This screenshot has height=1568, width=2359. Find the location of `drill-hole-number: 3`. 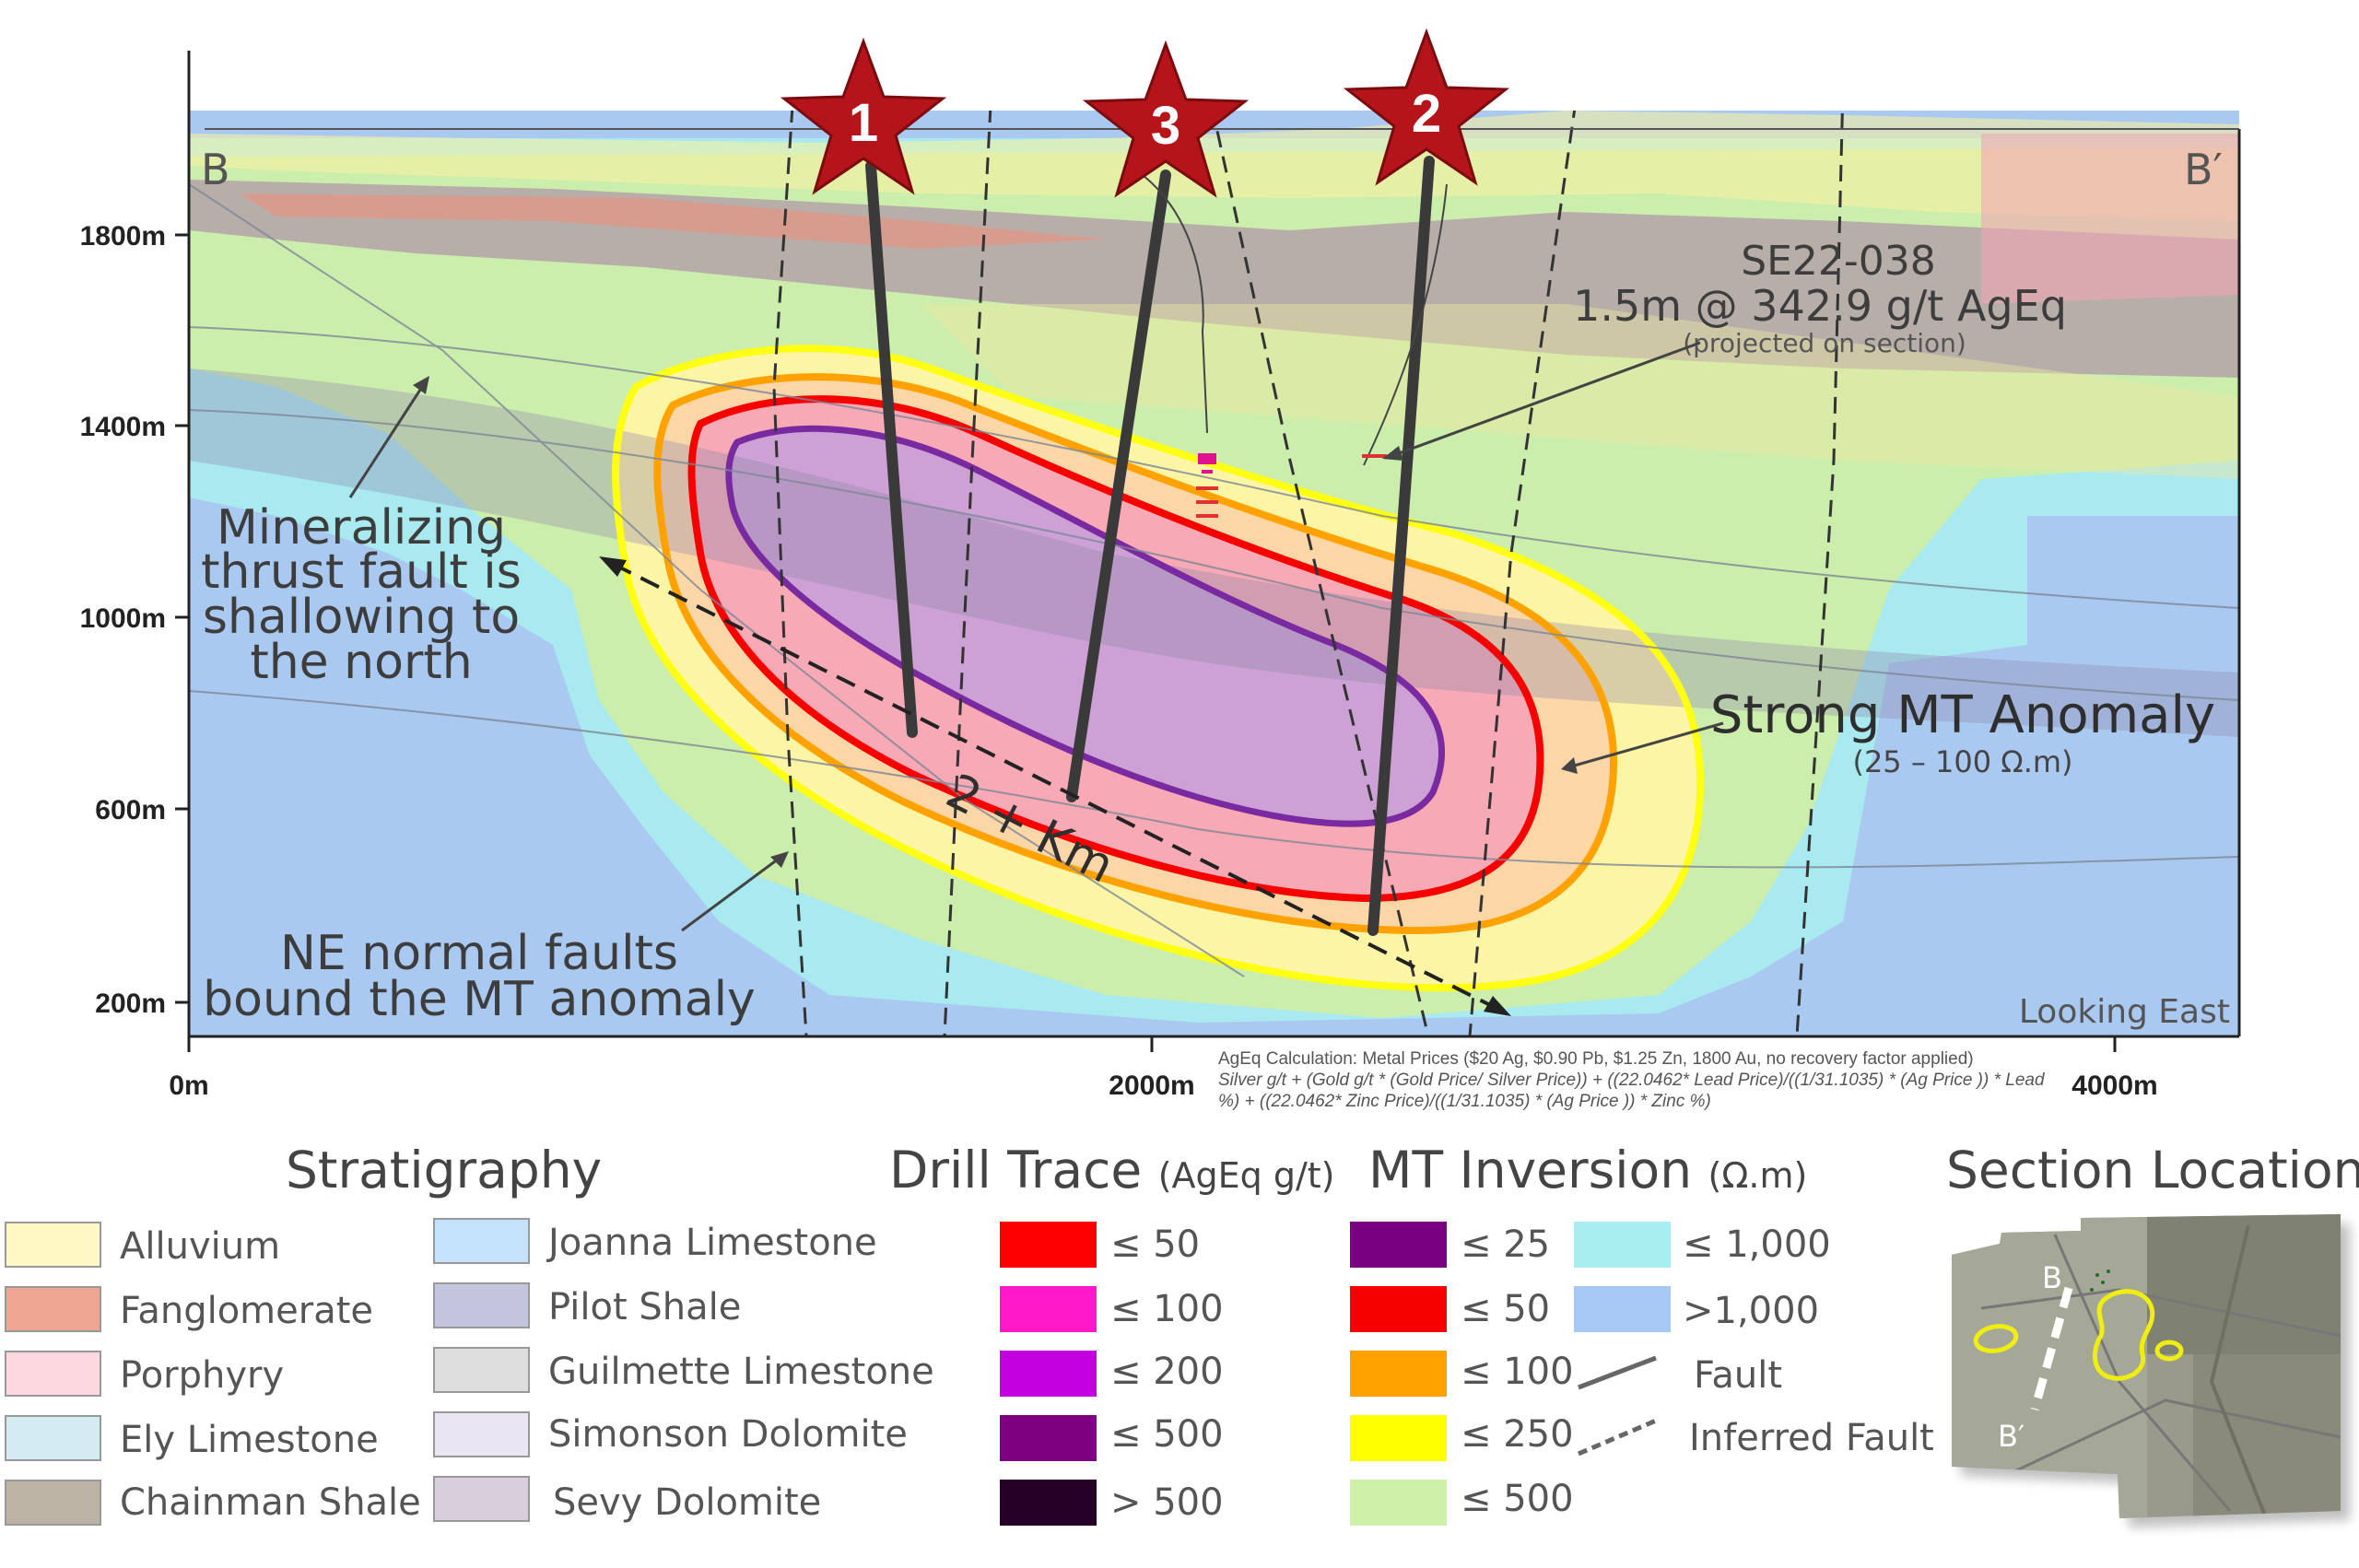

drill-hole-number: 3 is located at coordinates (1165, 126).